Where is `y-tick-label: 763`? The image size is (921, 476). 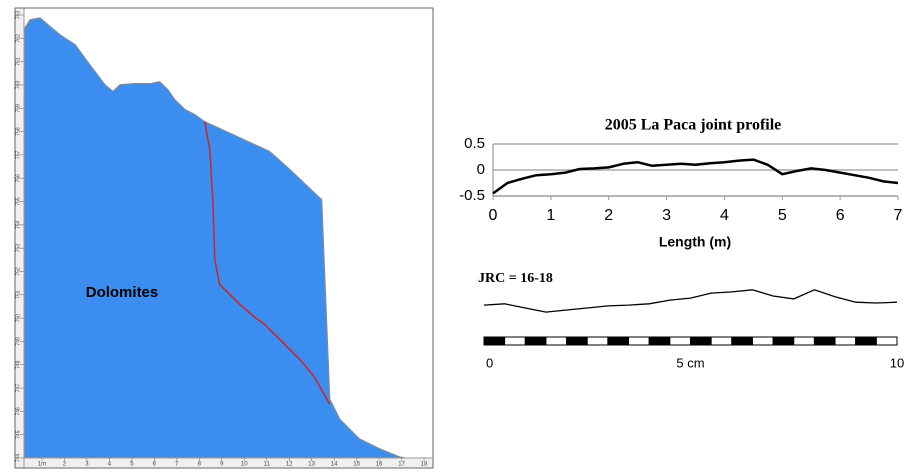
y-tick-label: 763 is located at coordinates (18, 15).